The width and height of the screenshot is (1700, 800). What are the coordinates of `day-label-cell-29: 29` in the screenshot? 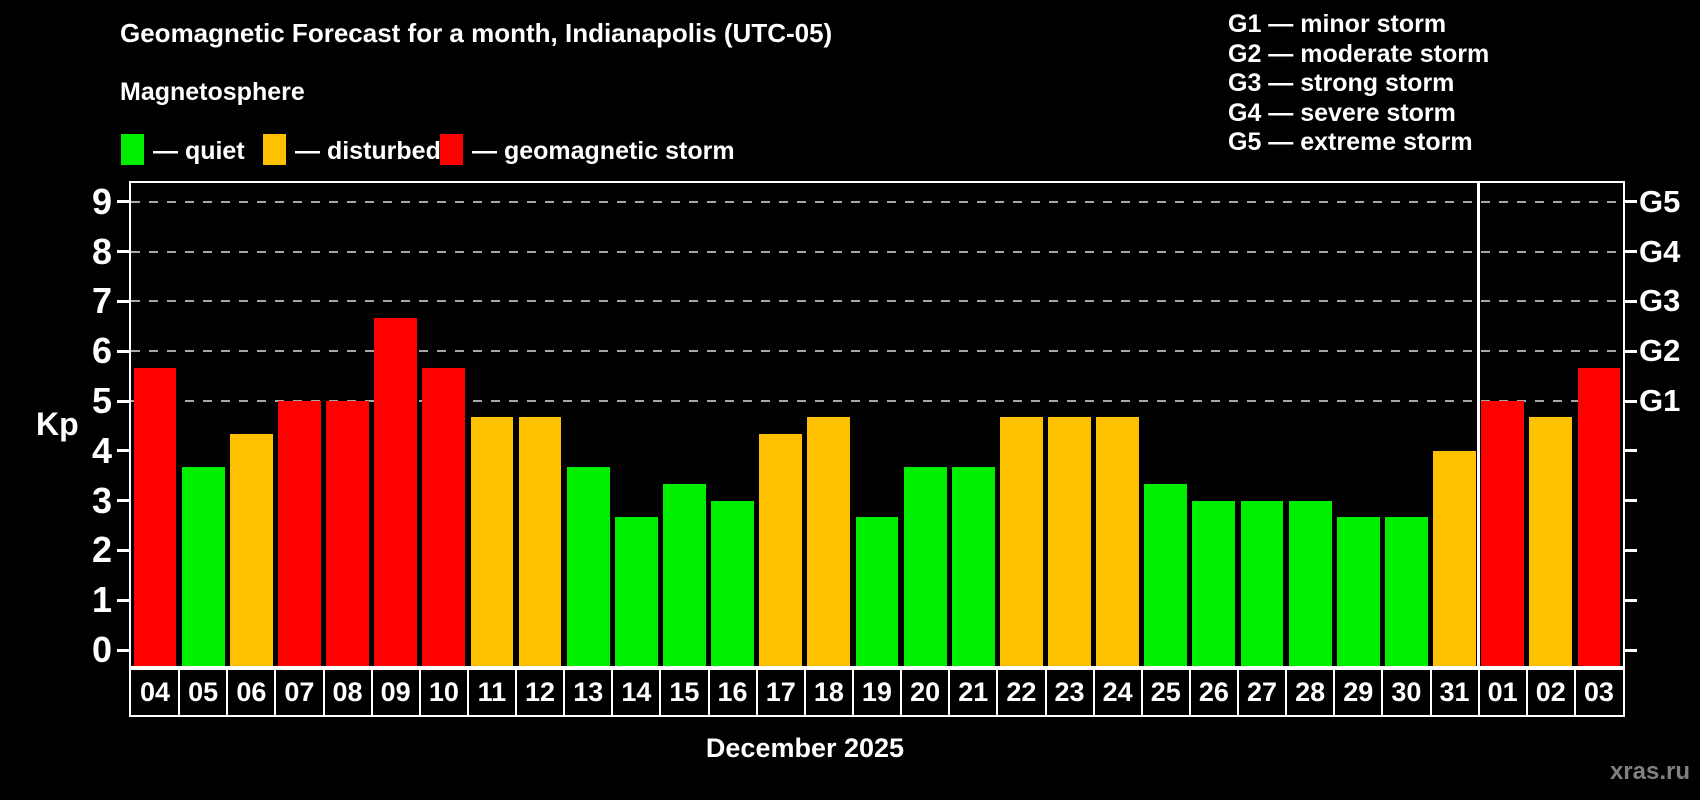 It's located at (1358, 692).